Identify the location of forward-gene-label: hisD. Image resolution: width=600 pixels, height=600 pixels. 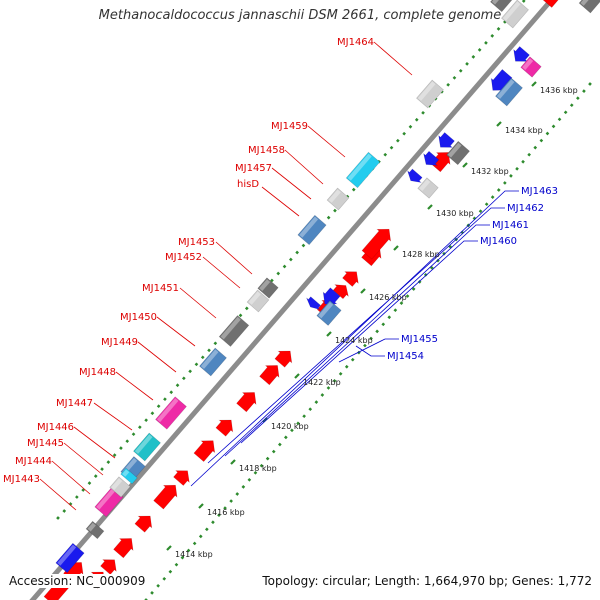
(248, 184).